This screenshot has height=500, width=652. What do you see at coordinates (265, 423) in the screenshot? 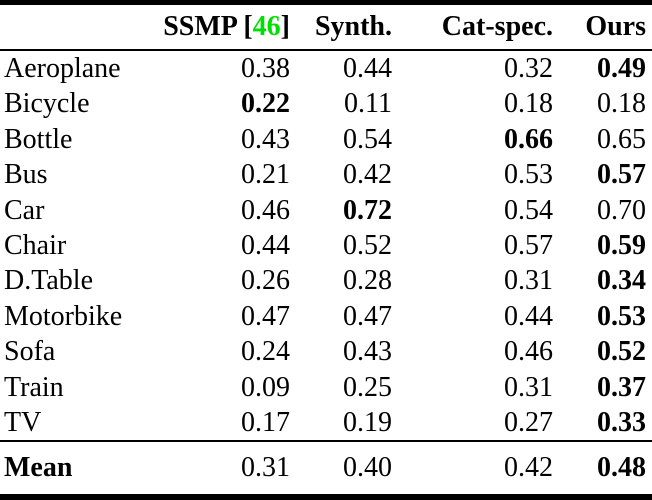
I see `table-cell: 0.17` at bounding box center [265, 423].